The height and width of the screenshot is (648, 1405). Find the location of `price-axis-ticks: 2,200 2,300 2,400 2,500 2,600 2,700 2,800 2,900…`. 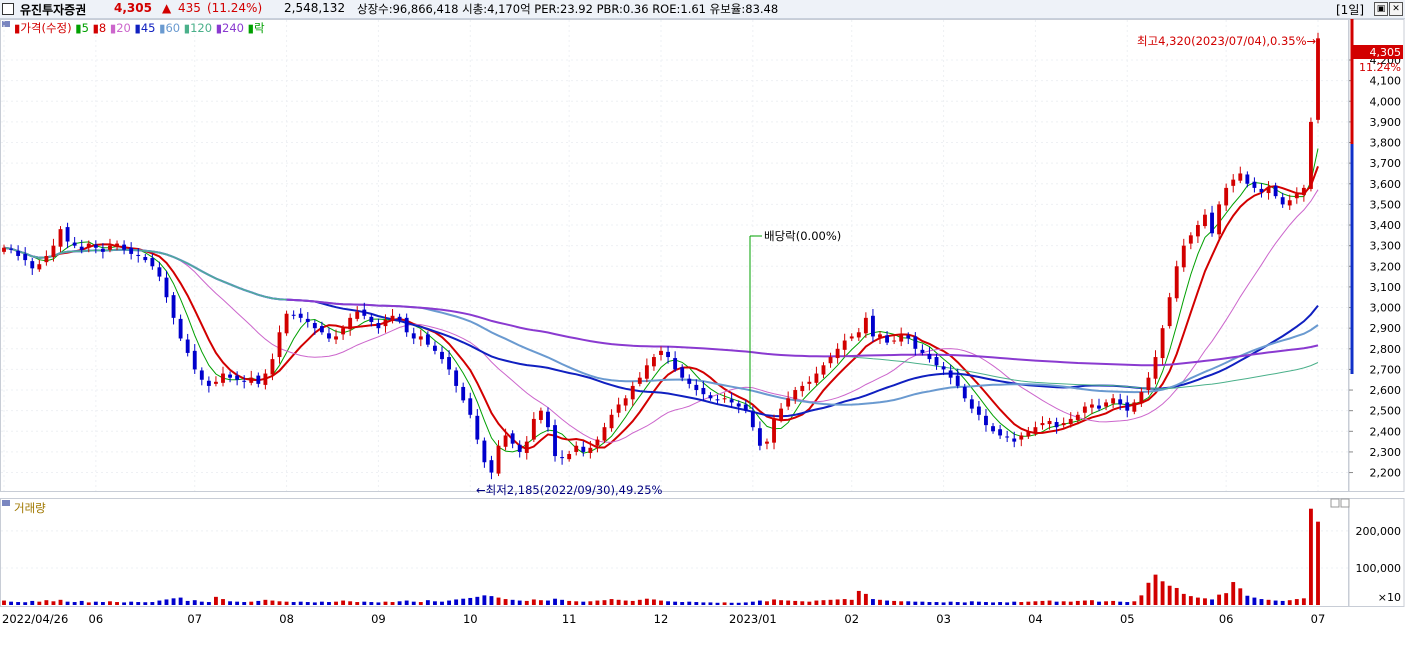

price-axis-ticks: 2,200 2,300 2,400 2,500 2,600 2,700 2,800 2,900… is located at coordinates (1375, 329).